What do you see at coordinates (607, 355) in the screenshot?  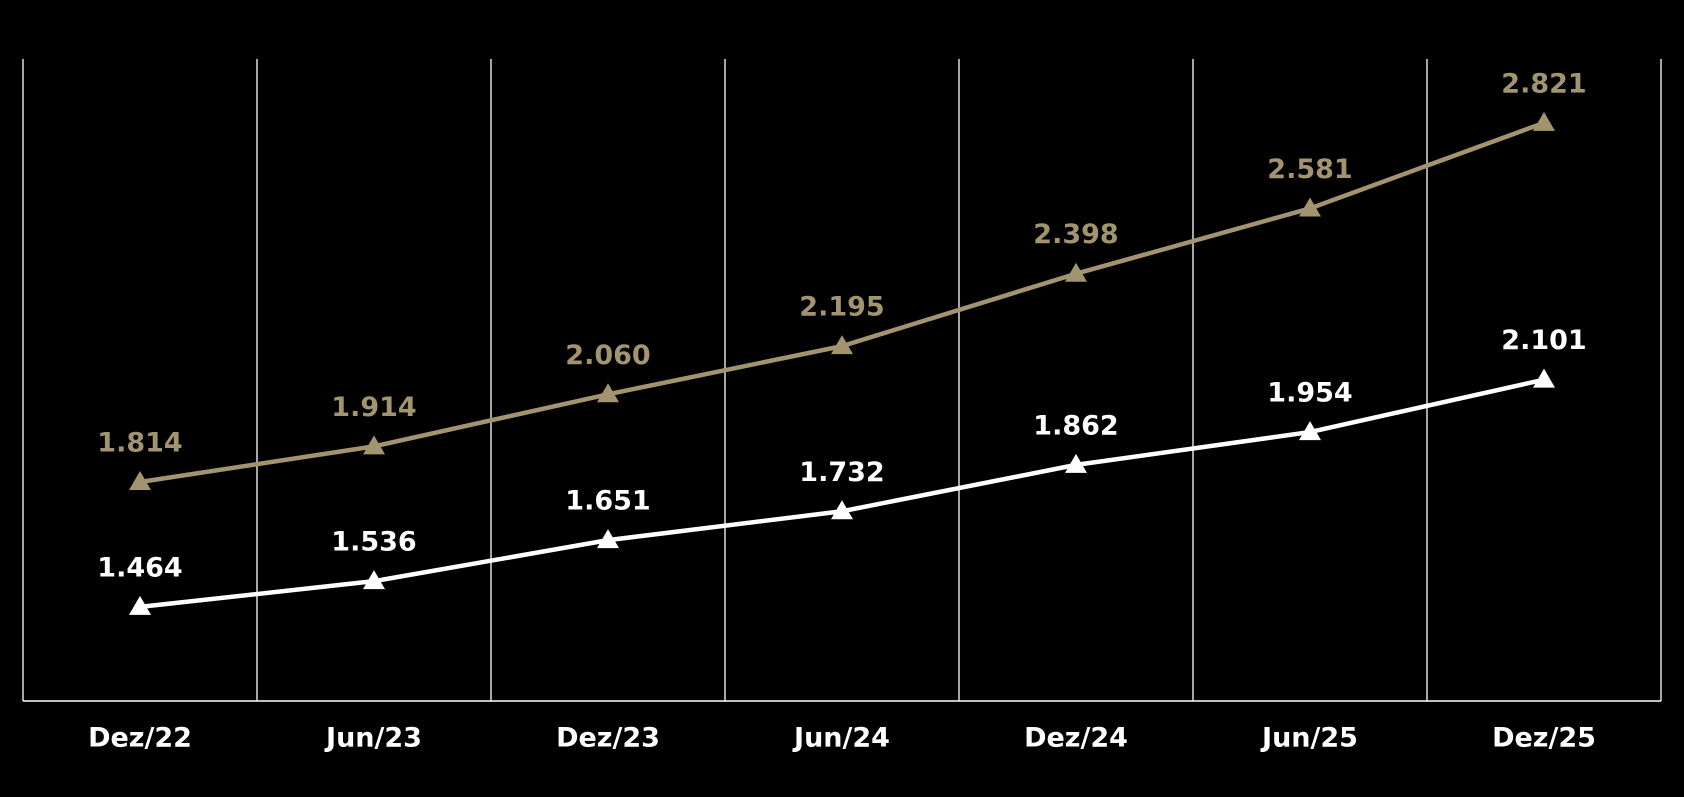 I see `data-label: 2.060` at bounding box center [607, 355].